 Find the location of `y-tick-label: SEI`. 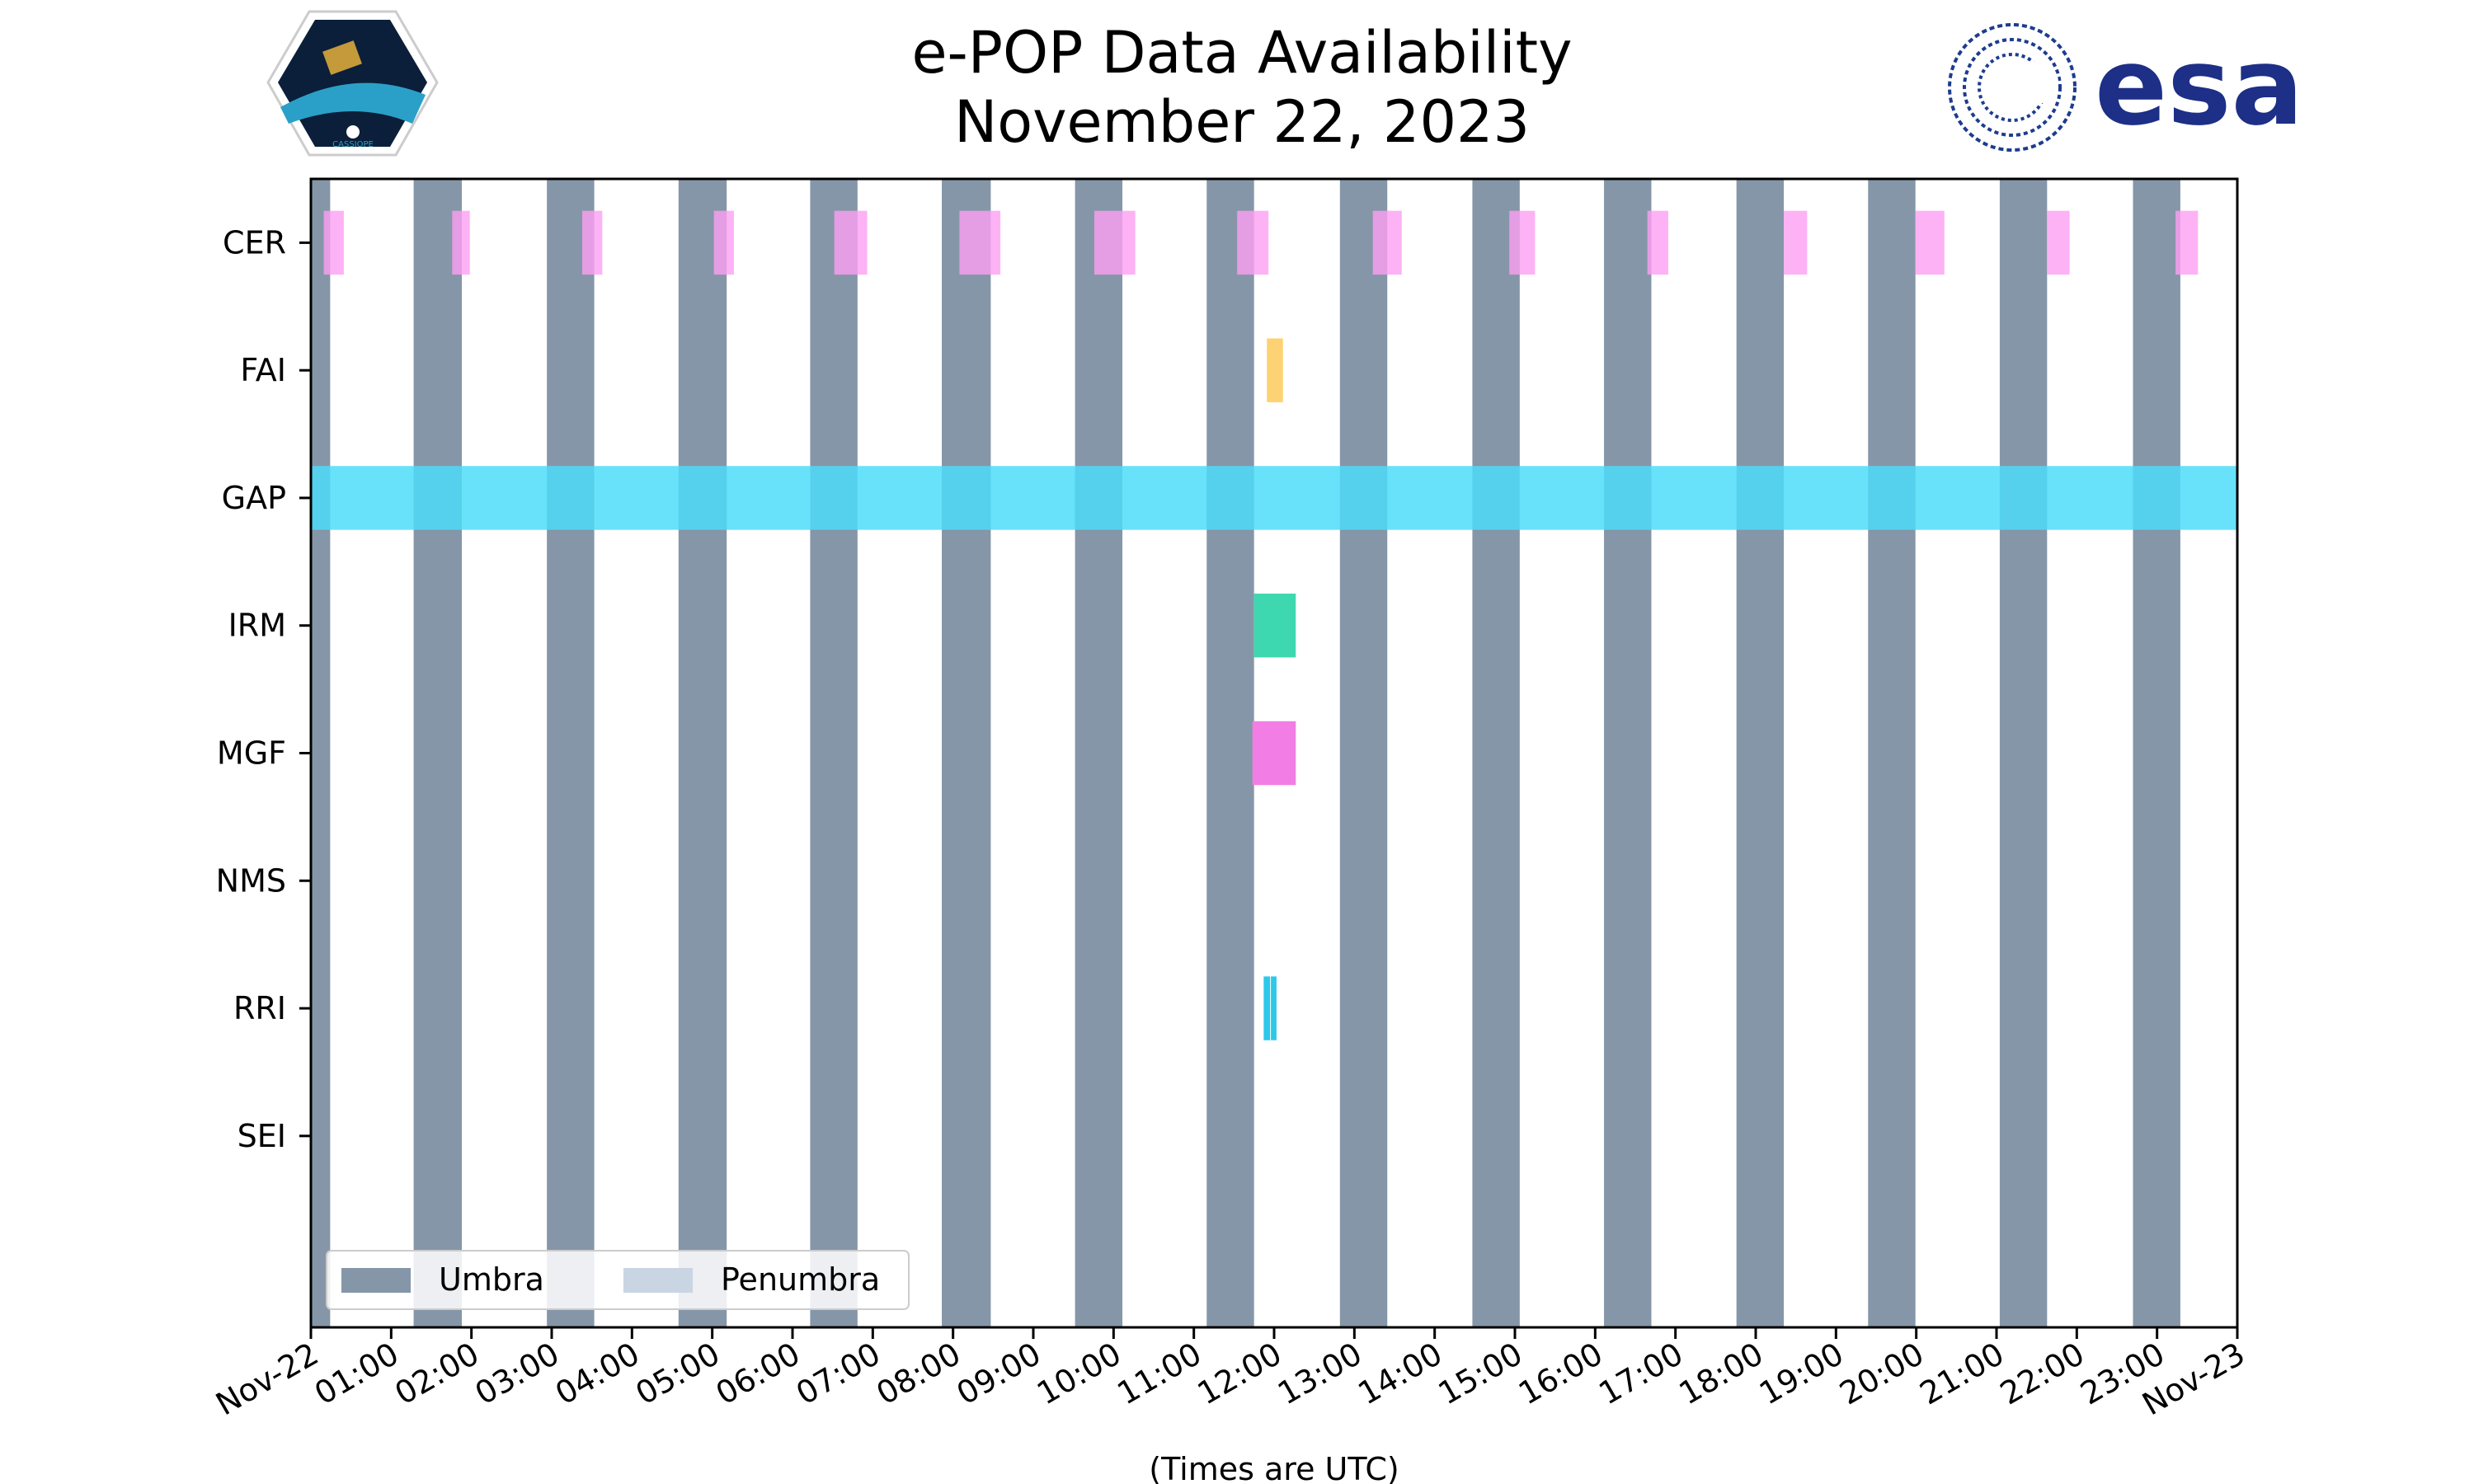

y-tick-label: SEI is located at coordinates (262, 1136).